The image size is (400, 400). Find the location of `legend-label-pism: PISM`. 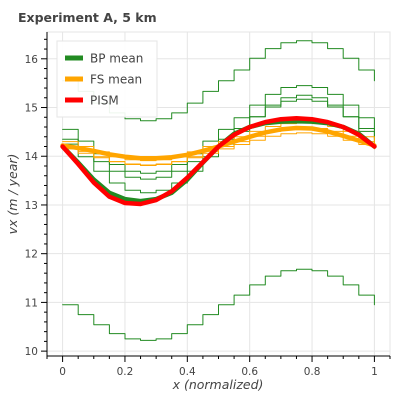

legend-label-pism: PISM is located at coordinates (104, 101).